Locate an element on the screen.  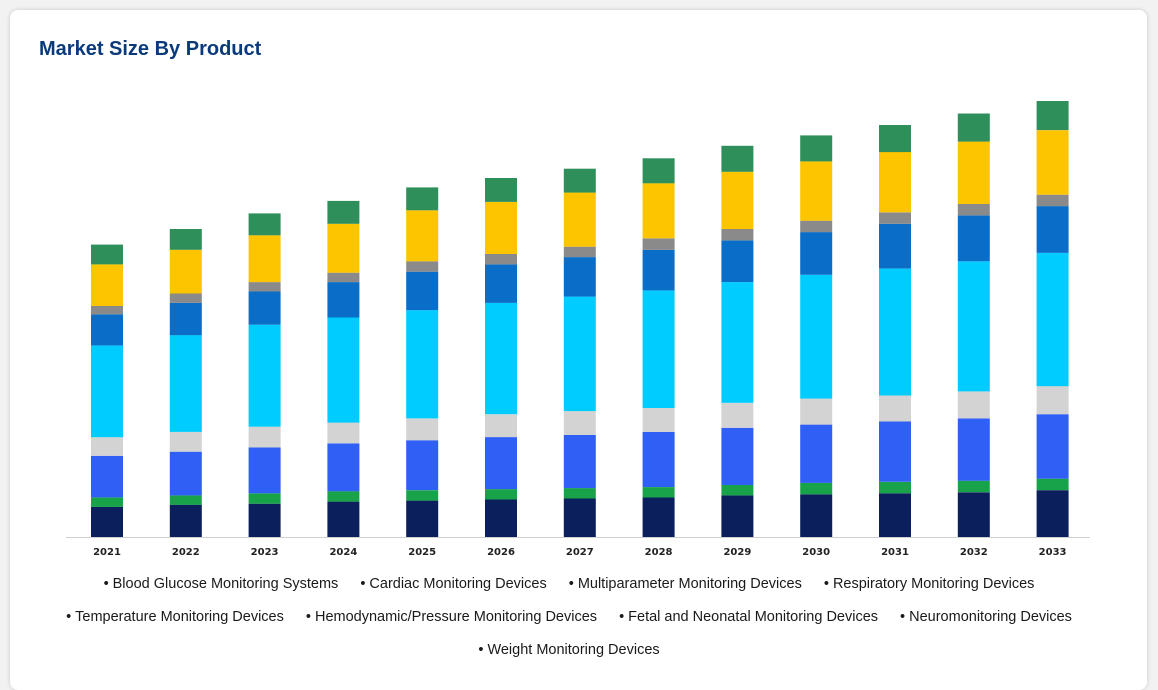
x-tick-label: 2029 is located at coordinates (737, 552).